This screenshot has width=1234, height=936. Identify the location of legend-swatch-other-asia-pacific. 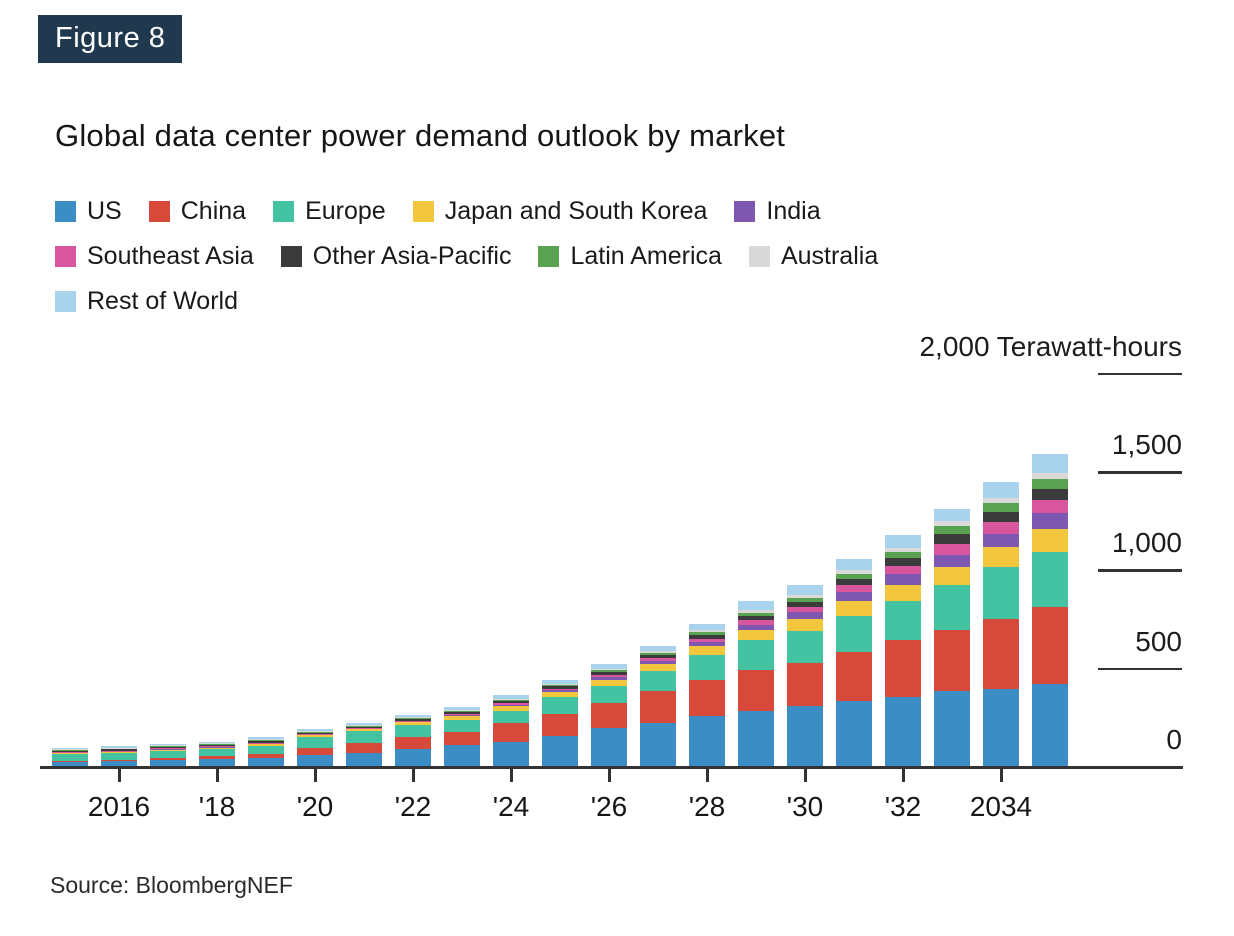
(291, 256).